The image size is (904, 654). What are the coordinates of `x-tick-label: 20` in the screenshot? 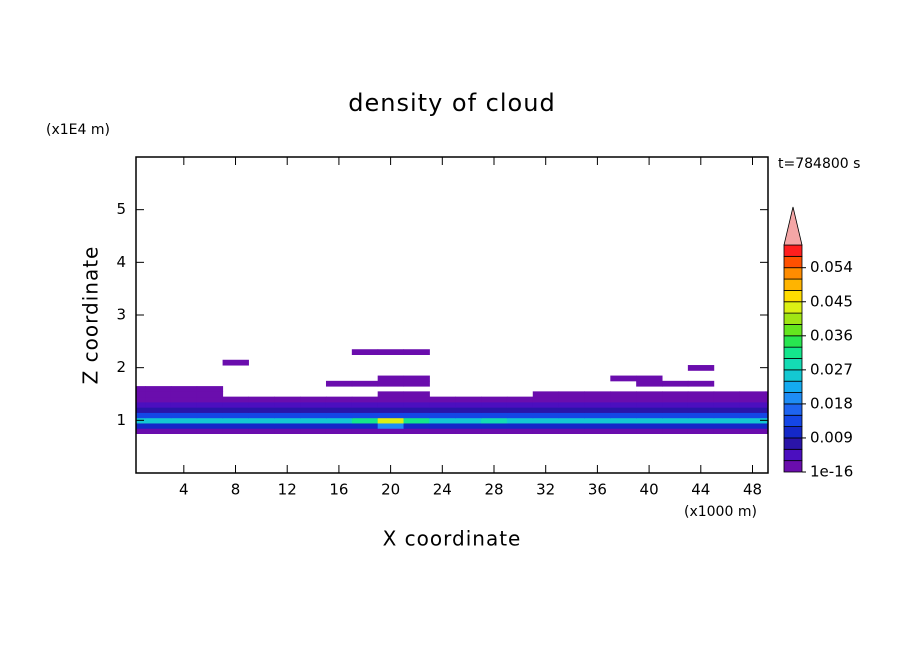 It's located at (390, 490).